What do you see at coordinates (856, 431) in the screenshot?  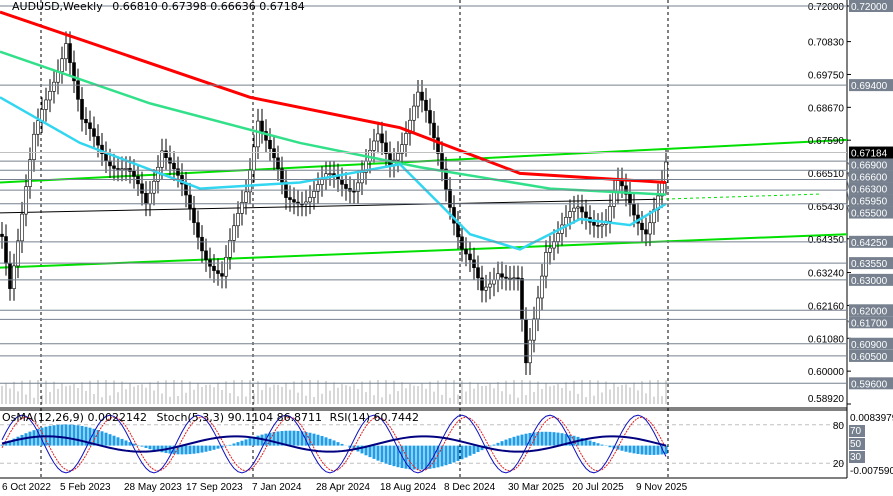 I see `indicator-axis-label: 70` at bounding box center [856, 431].